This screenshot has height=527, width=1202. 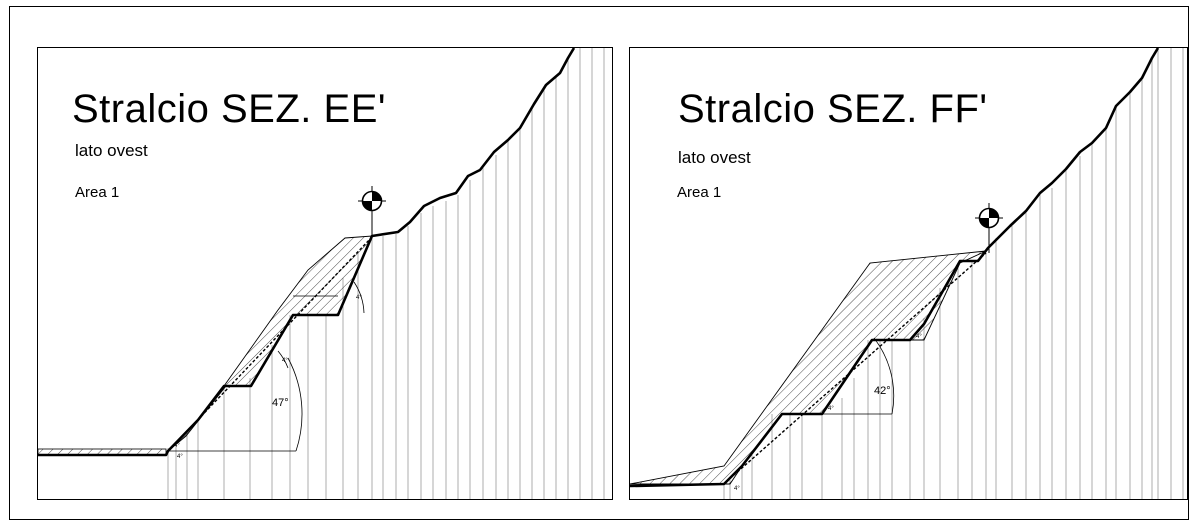 I want to click on section-ff-fill-area, so click(x=808, y=367).